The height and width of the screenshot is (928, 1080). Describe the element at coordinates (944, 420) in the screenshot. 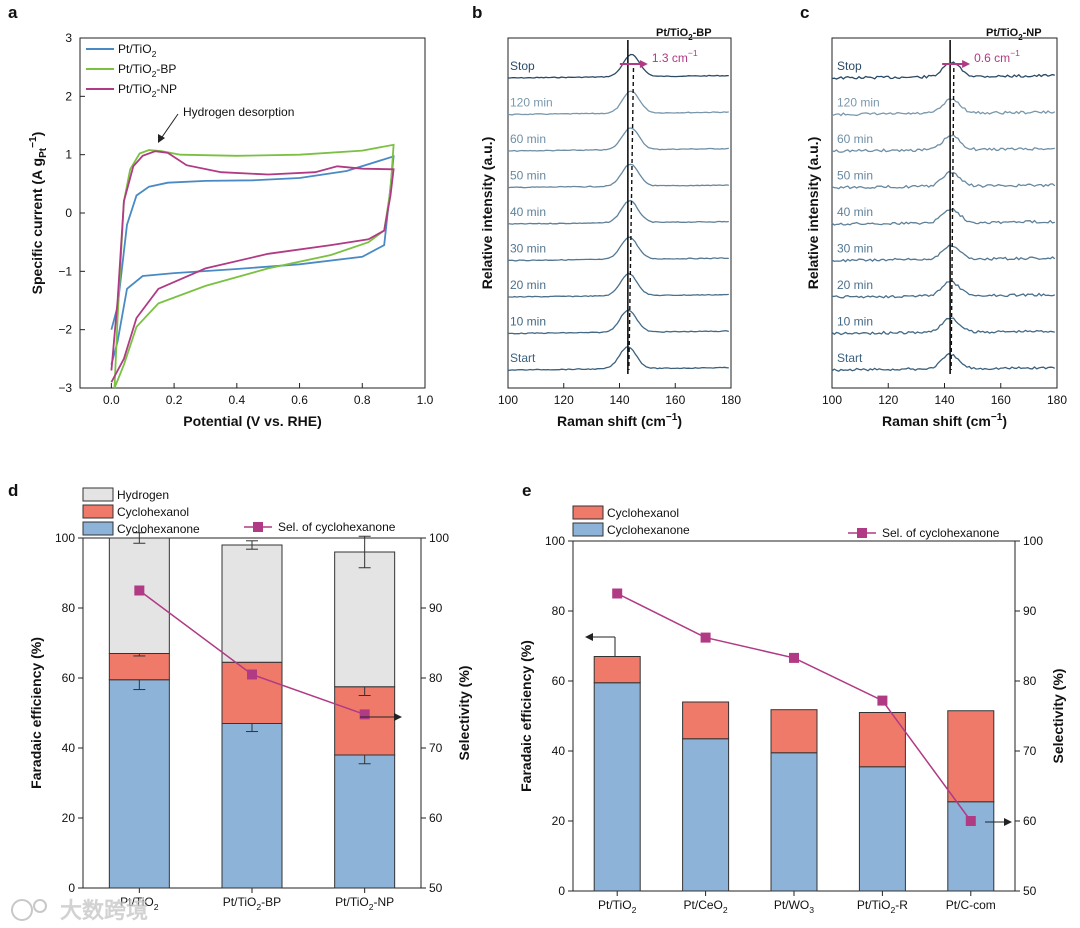

I see `x-axis-label: Raman shift (cm−1)` at that location.